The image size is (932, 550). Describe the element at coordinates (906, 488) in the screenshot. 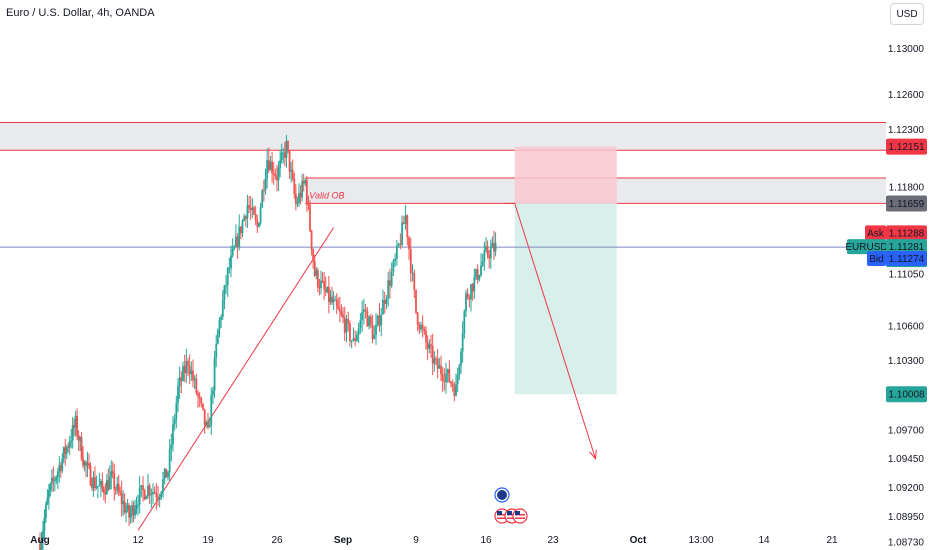

I see `y-tick-label: 1.09200` at that location.